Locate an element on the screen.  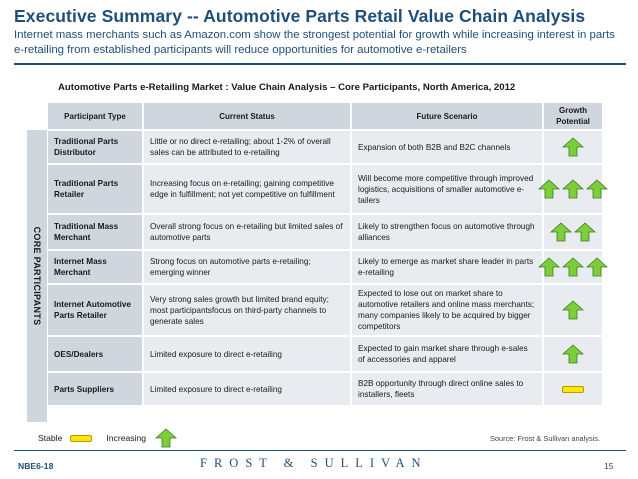
brand-logo: FROST & SULLIVAN is located at coordinates (314, 463).